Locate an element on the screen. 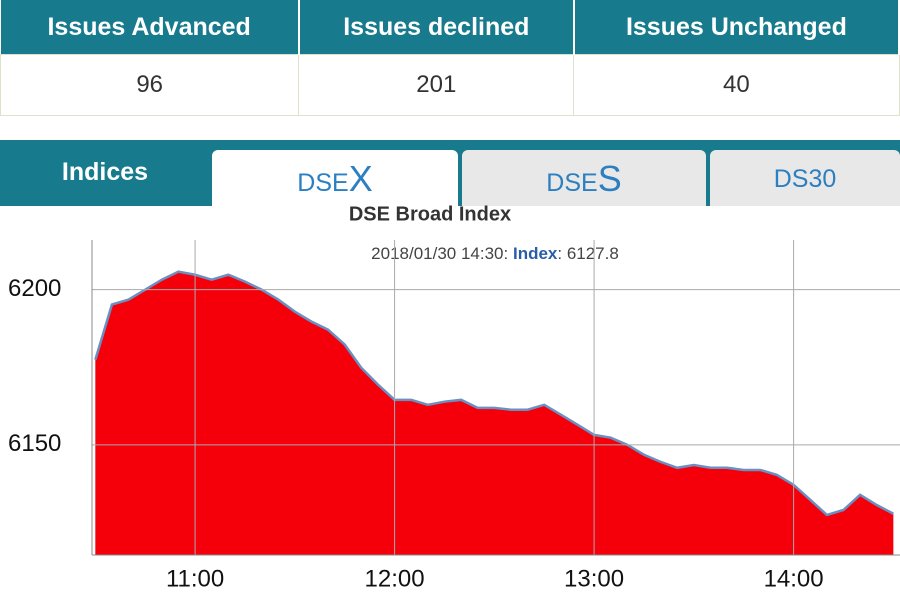  annotation-time: 2018/01/30 14:30: is located at coordinates (439, 253).